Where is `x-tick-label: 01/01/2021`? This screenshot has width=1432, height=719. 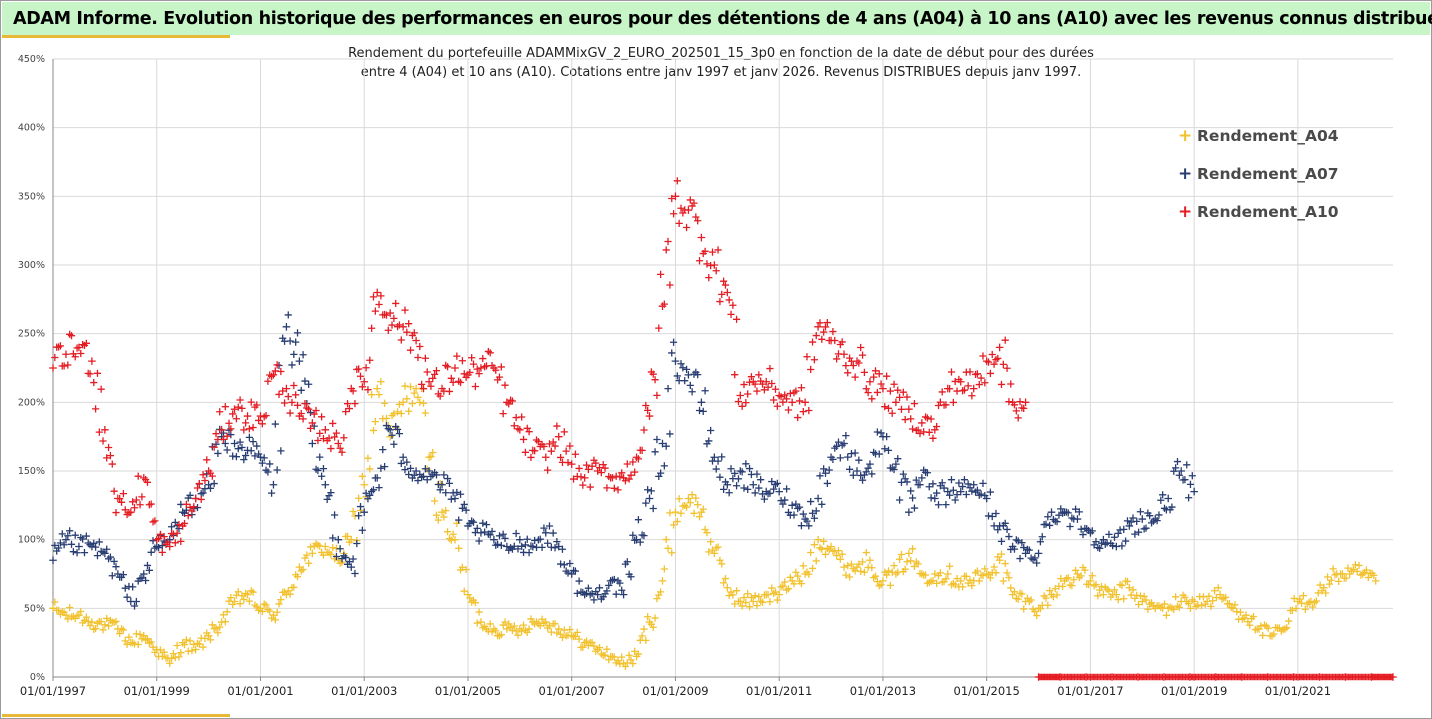 x-tick-label: 01/01/2021 is located at coordinates (1298, 691).